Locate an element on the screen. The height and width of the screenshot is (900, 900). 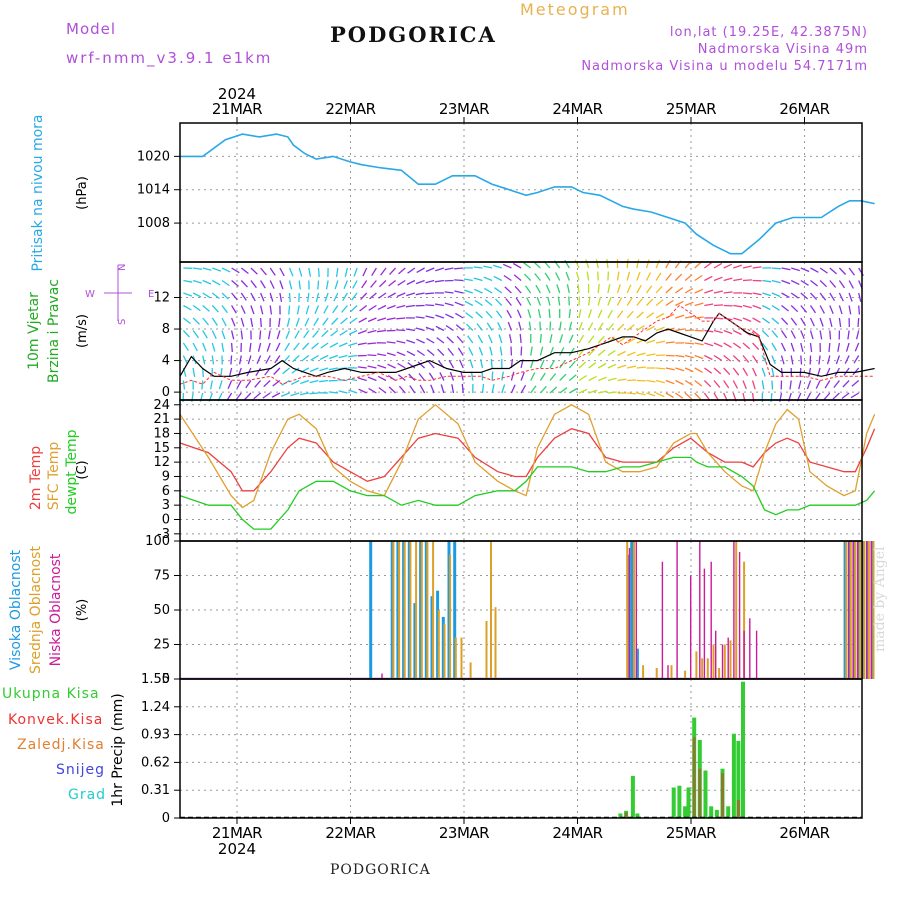
temp-tick-label: 24 is located at coordinates (161, 405).